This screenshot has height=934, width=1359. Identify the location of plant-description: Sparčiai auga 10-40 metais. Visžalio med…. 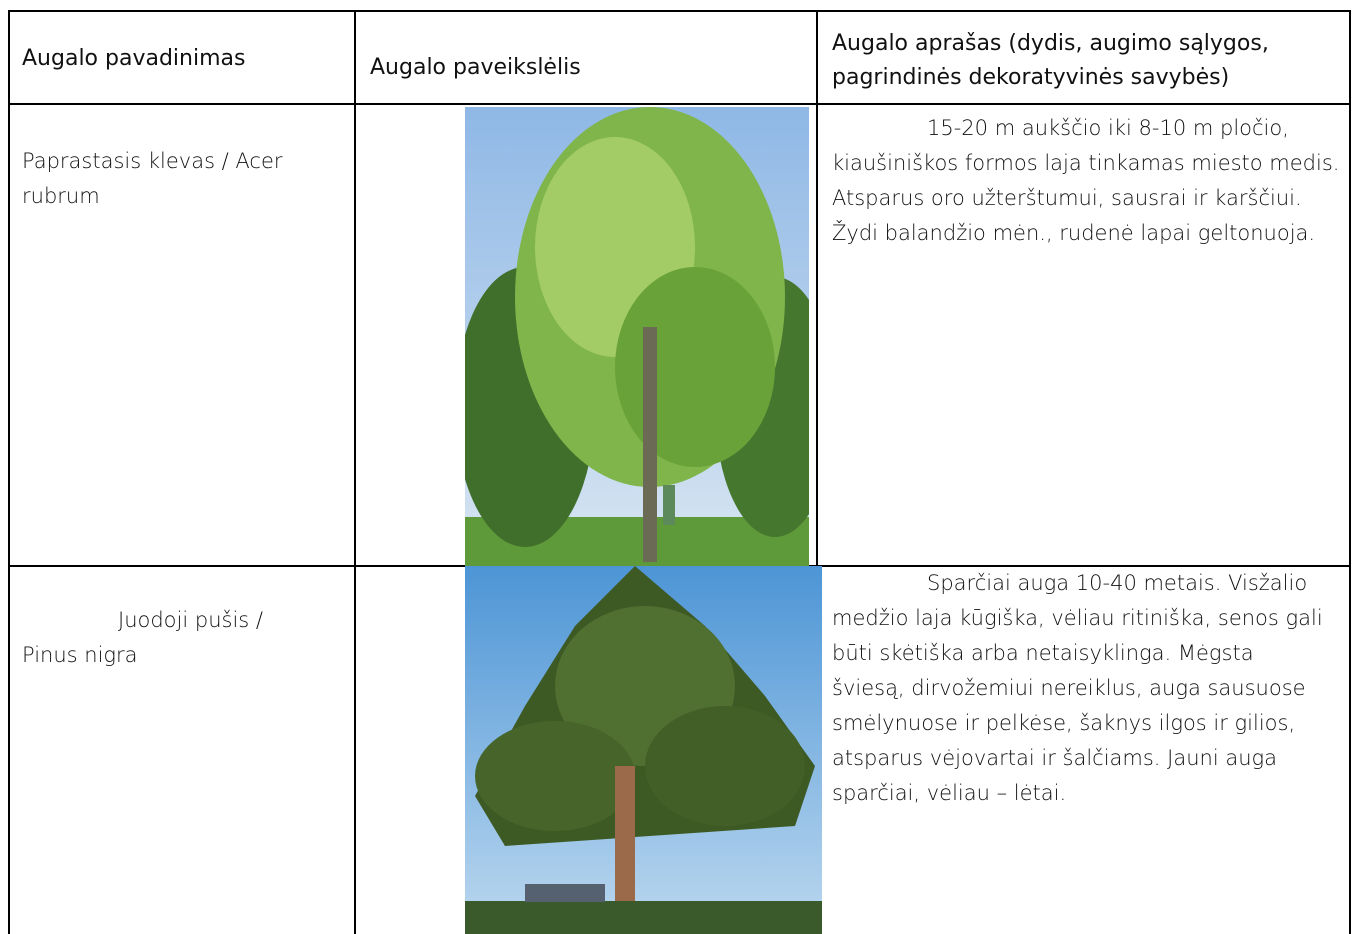
(1077, 688).